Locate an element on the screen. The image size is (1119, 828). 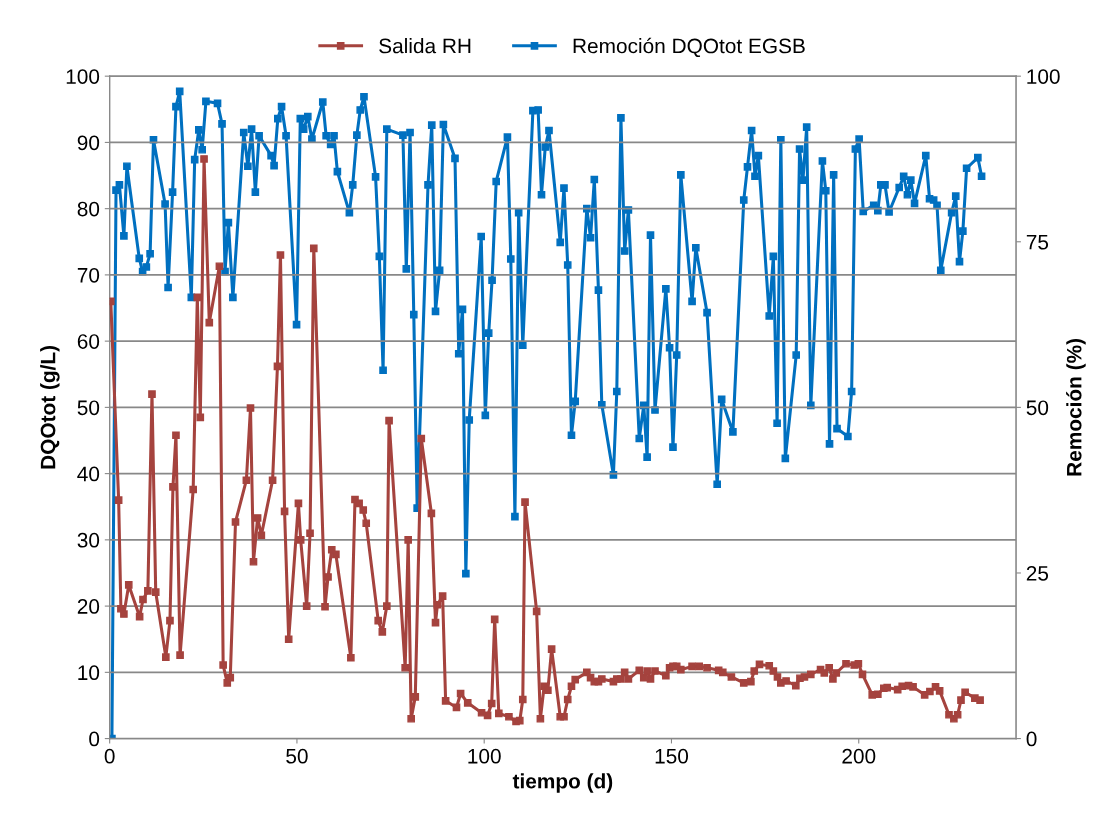
y-tick-label: 60 is located at coordinates (88, 341).